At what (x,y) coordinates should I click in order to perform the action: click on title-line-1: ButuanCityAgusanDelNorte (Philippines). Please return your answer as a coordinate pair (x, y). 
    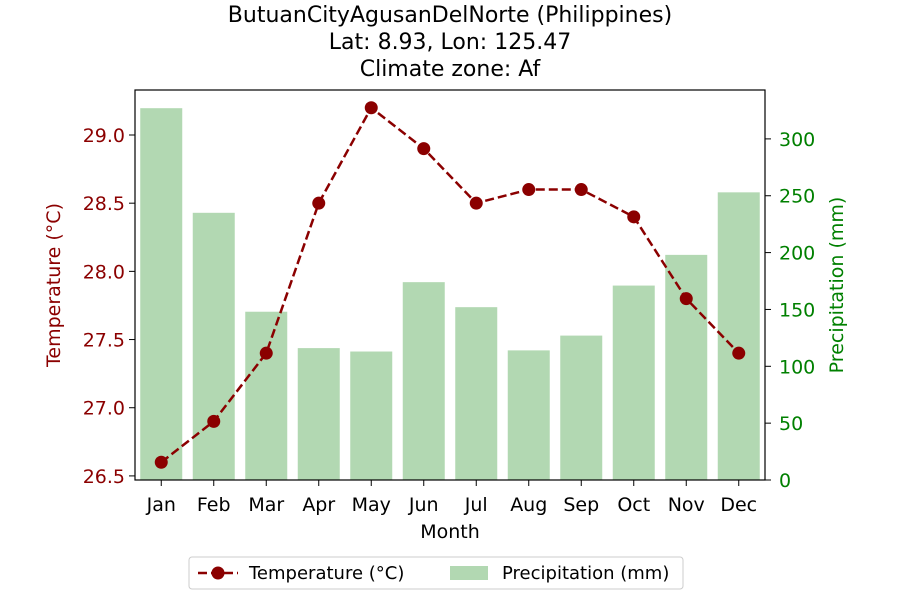
    Looking at the image, I should click on (450, 15).